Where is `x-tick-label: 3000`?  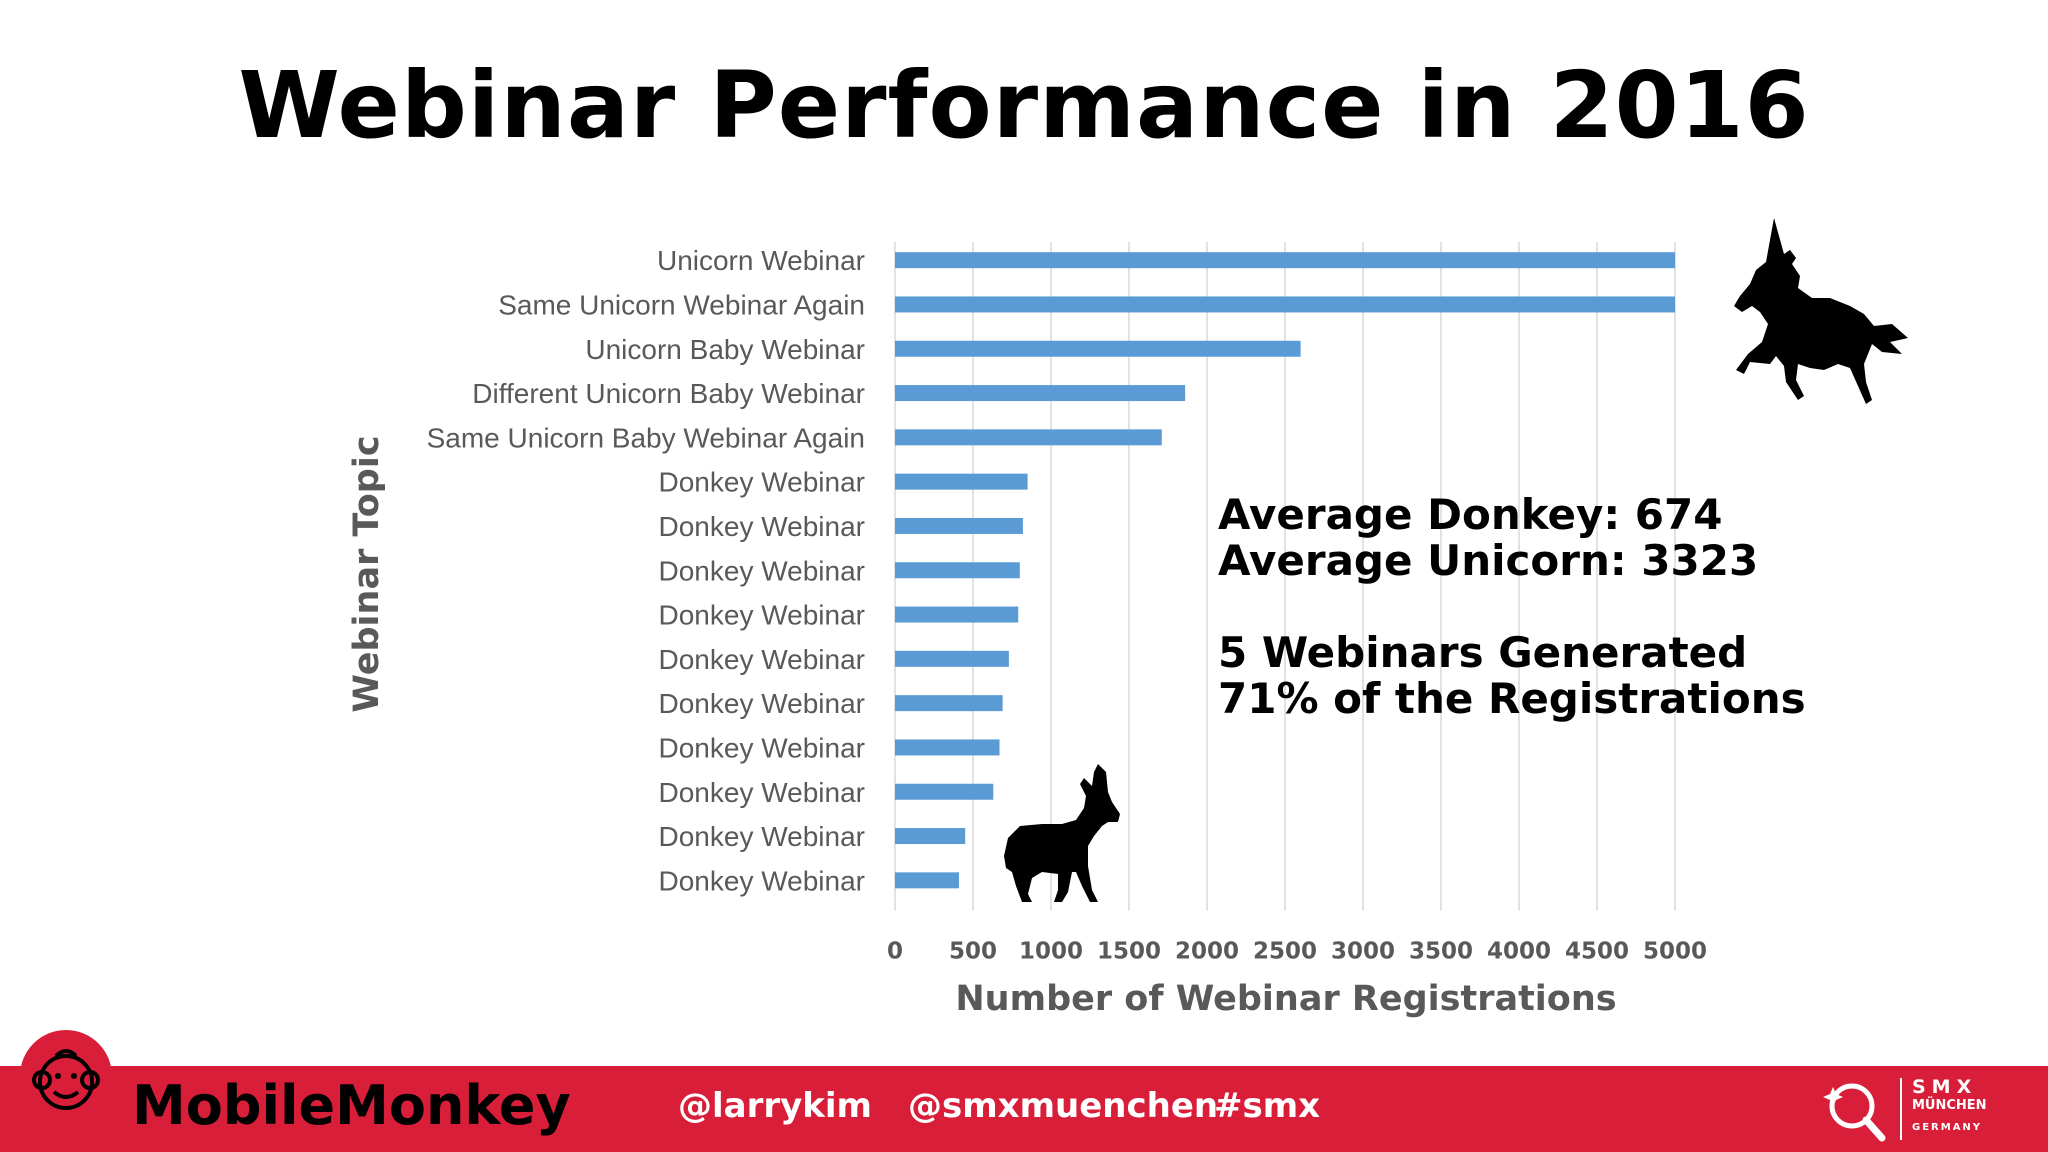
x-tick-label: 3000 is located at coordinates (1363, 952).